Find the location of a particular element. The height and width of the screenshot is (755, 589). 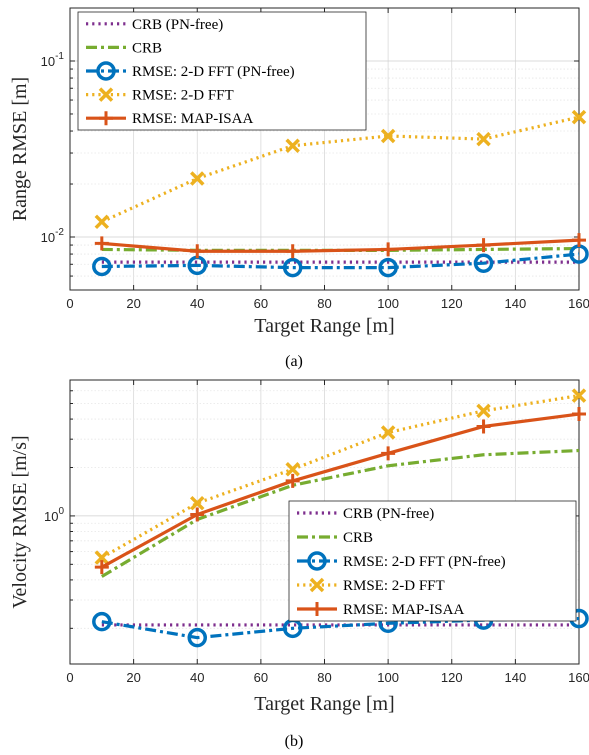

y-axis-label: Velocity RMSE [m/s] is located at coordinates (20, 521).